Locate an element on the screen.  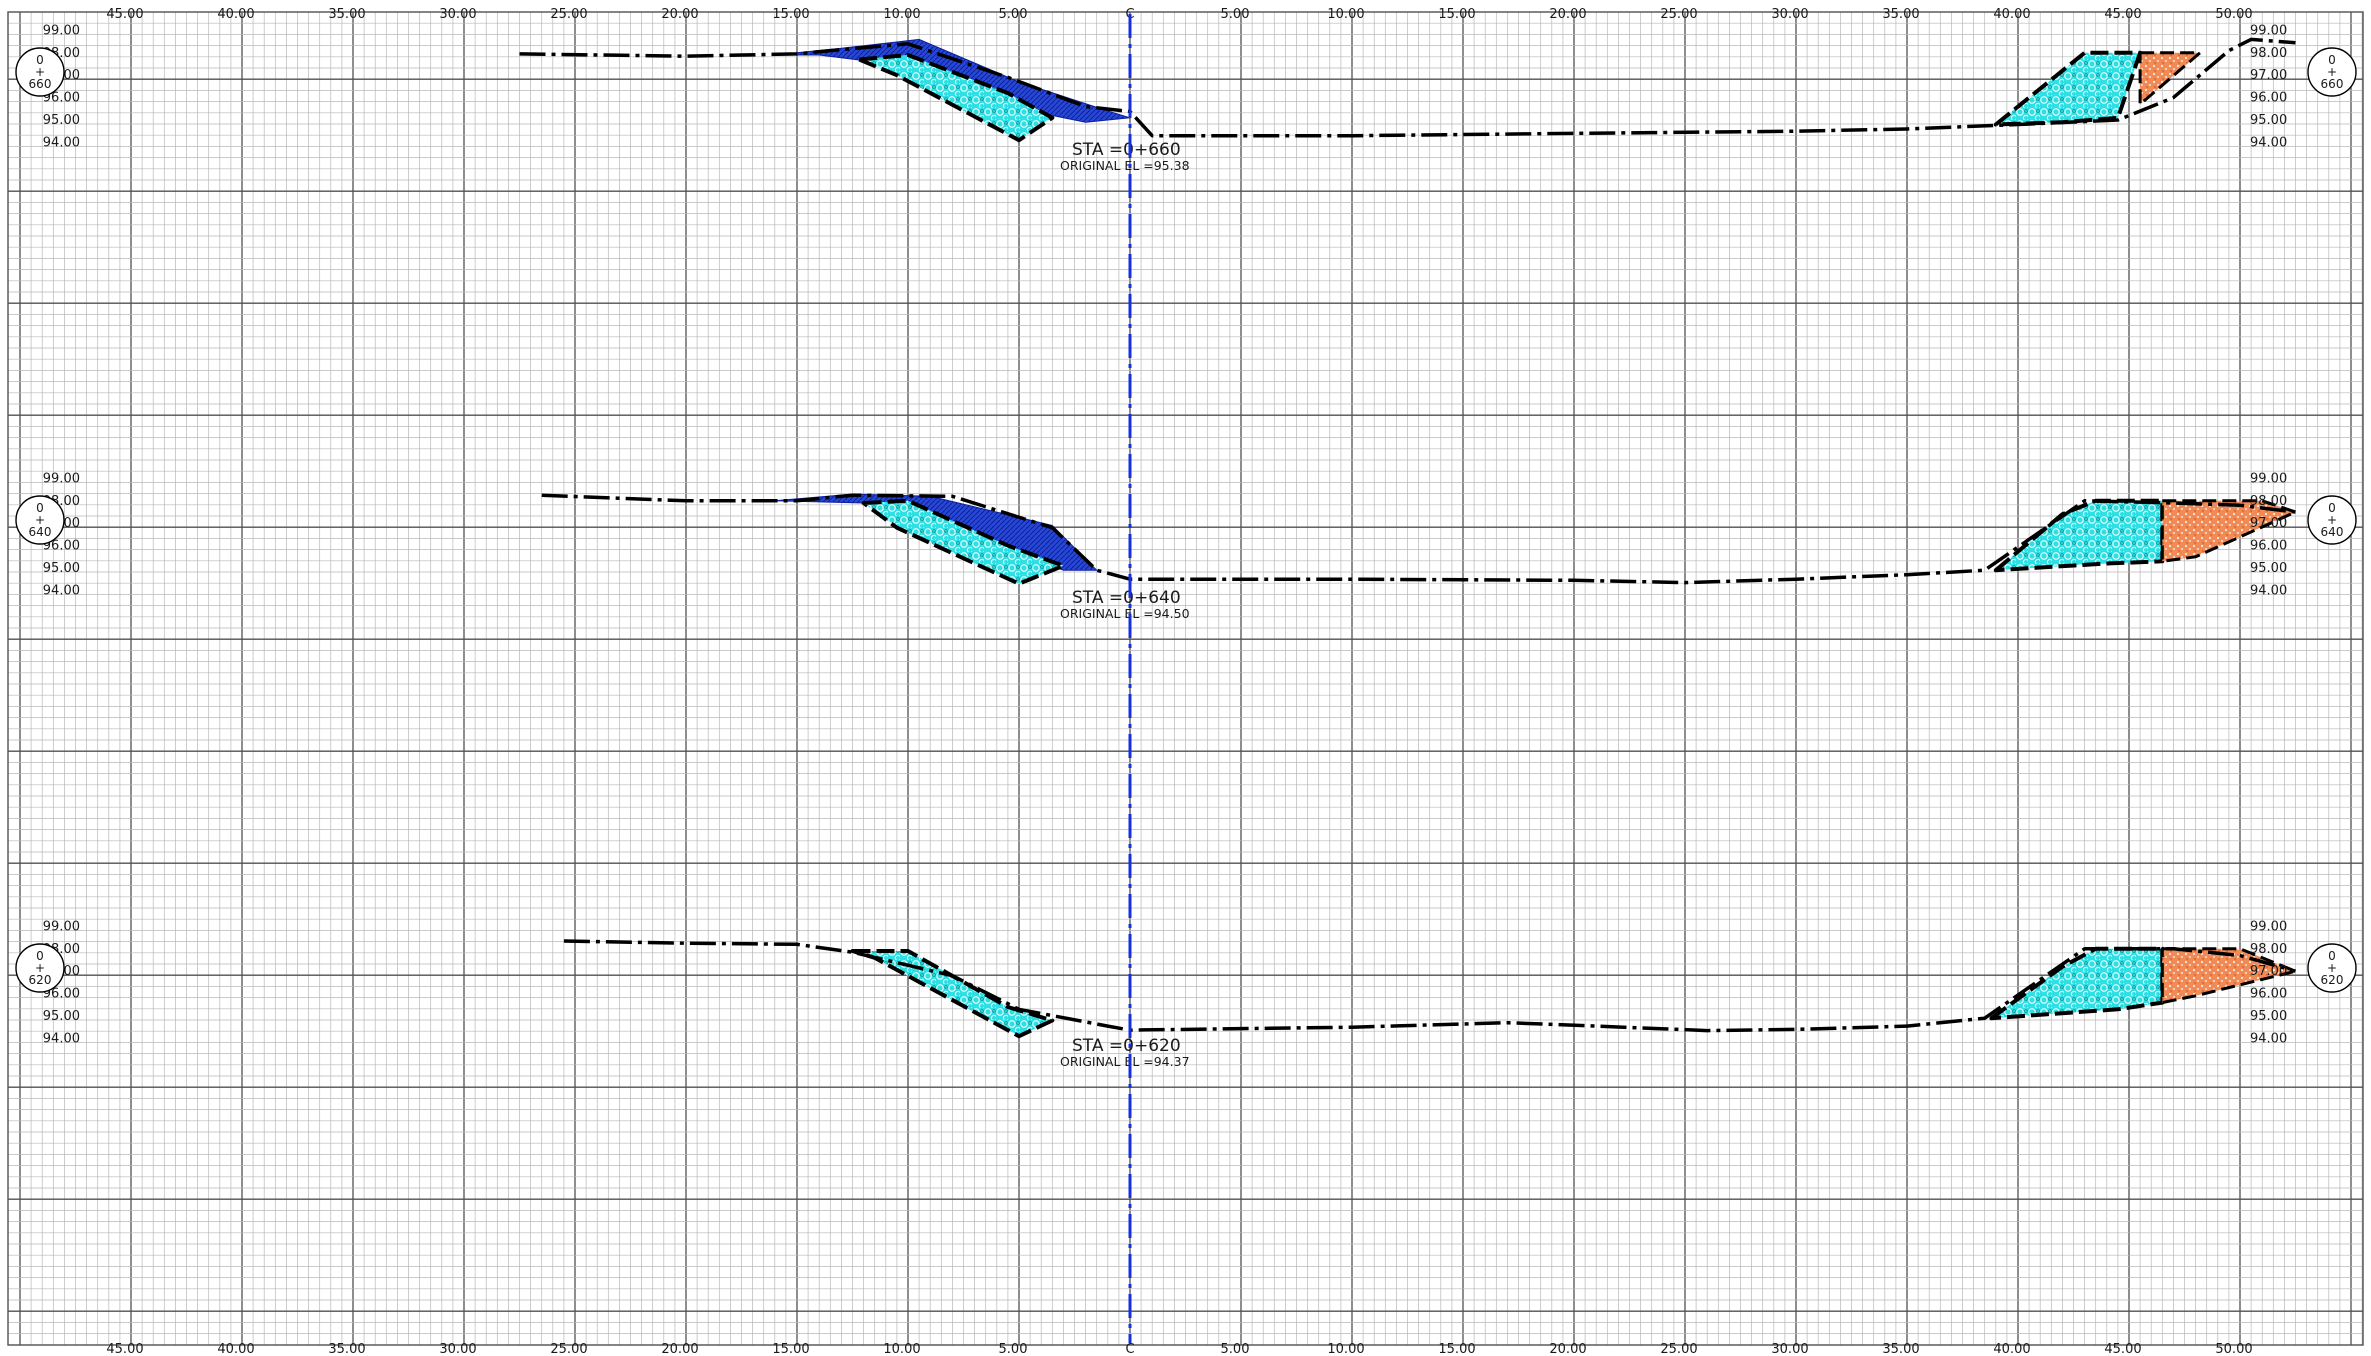
original-elevation-label: ORIGINAL EL =94.37 is located at coordinates (1125, 1061).